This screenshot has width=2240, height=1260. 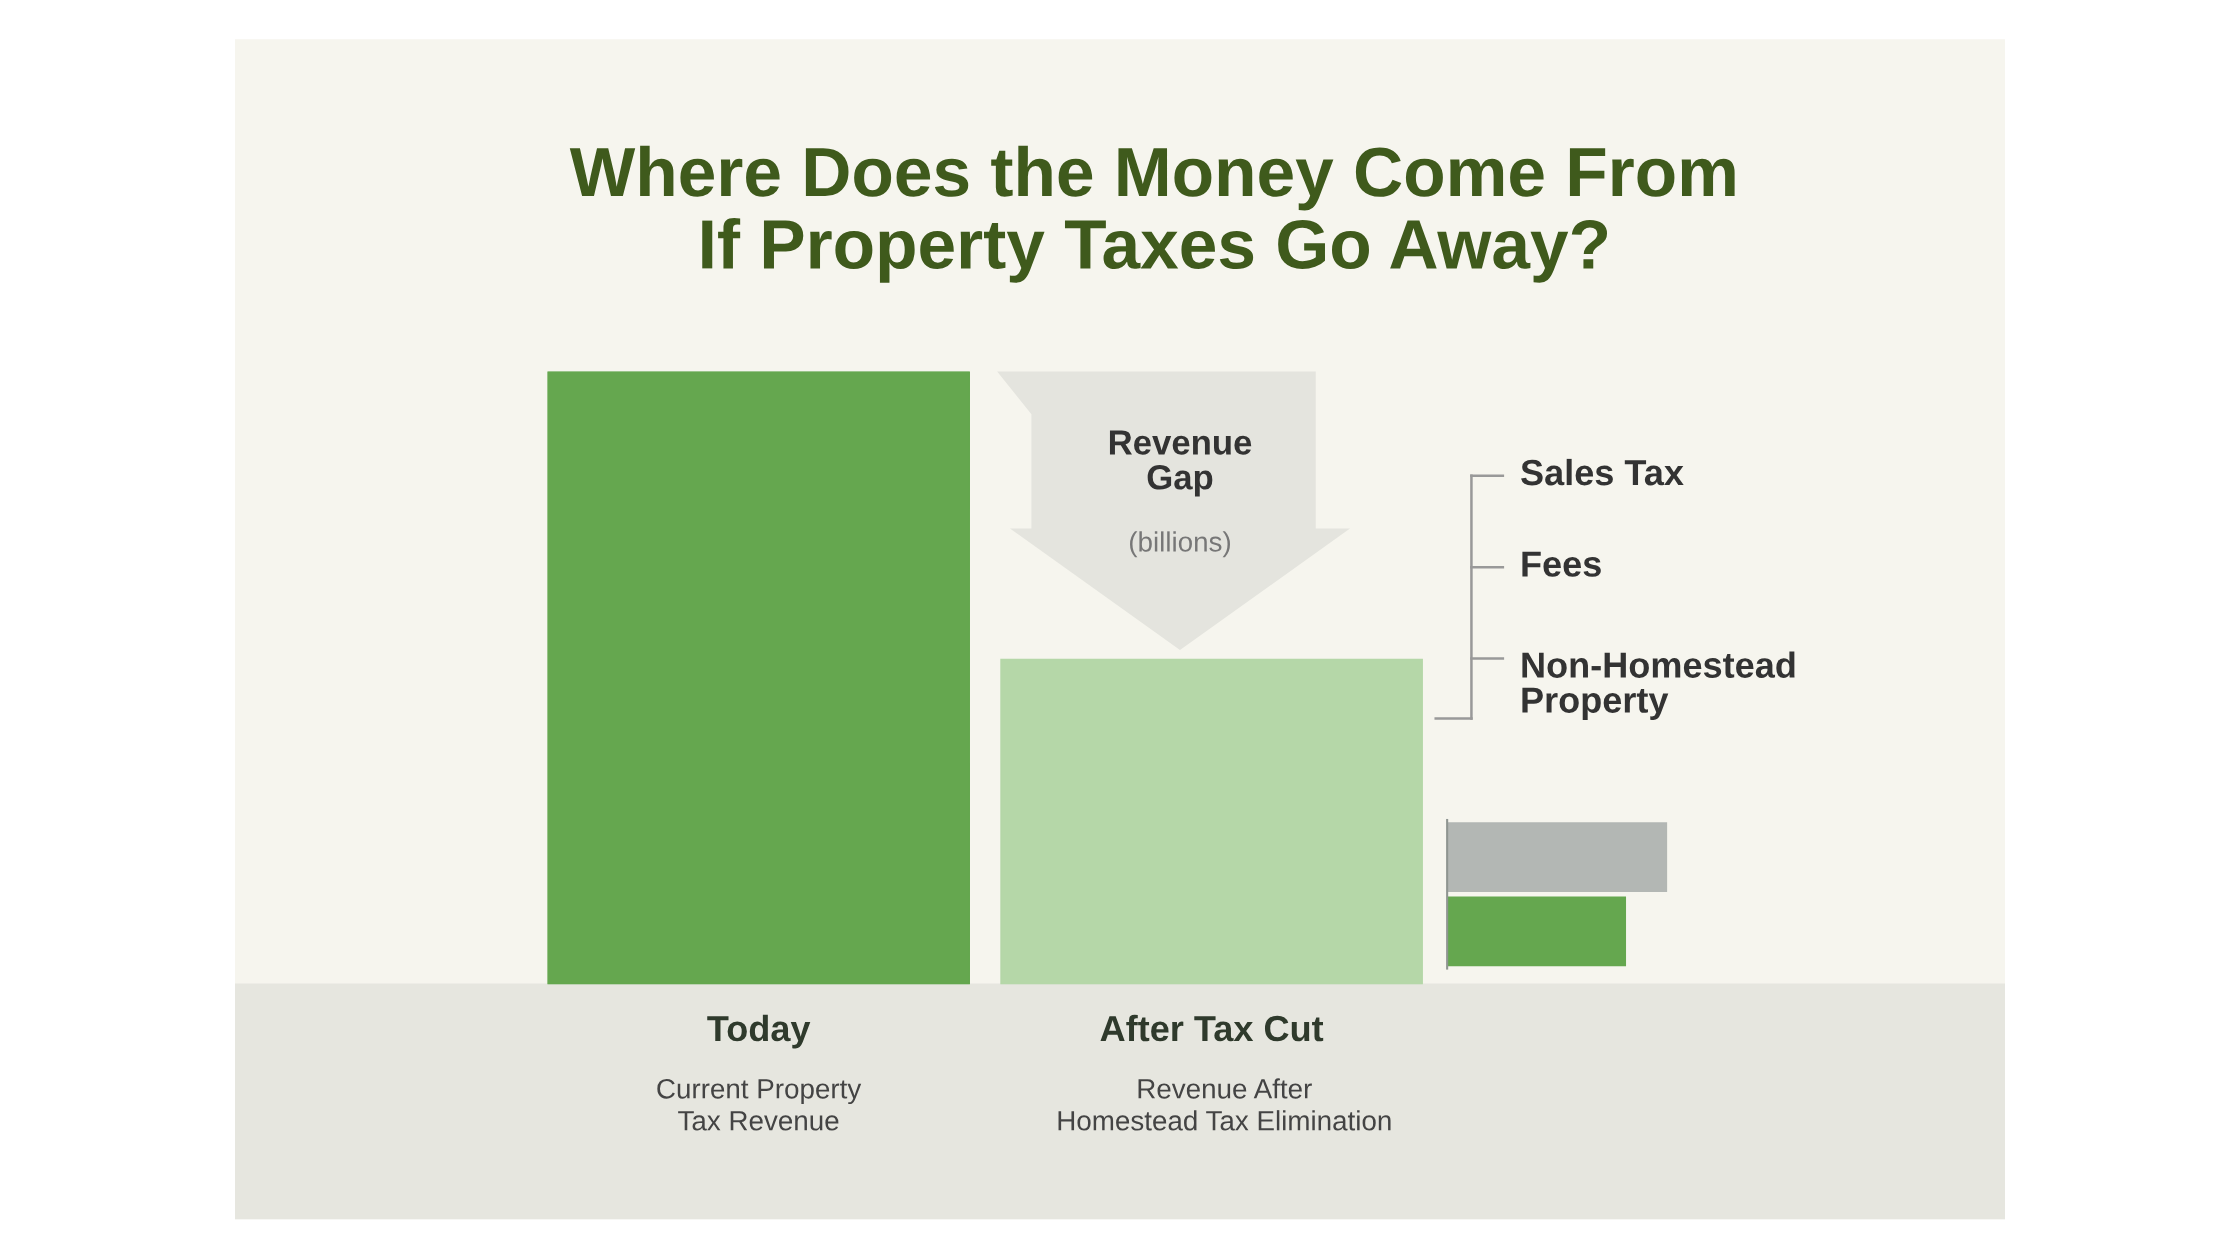 What do you see at coordinates (1152, 214) in the screenshot?
I see `chart-title: Where Does the Money Come From If Property Taxes Go Away?` at bounding box center [1152, 214].